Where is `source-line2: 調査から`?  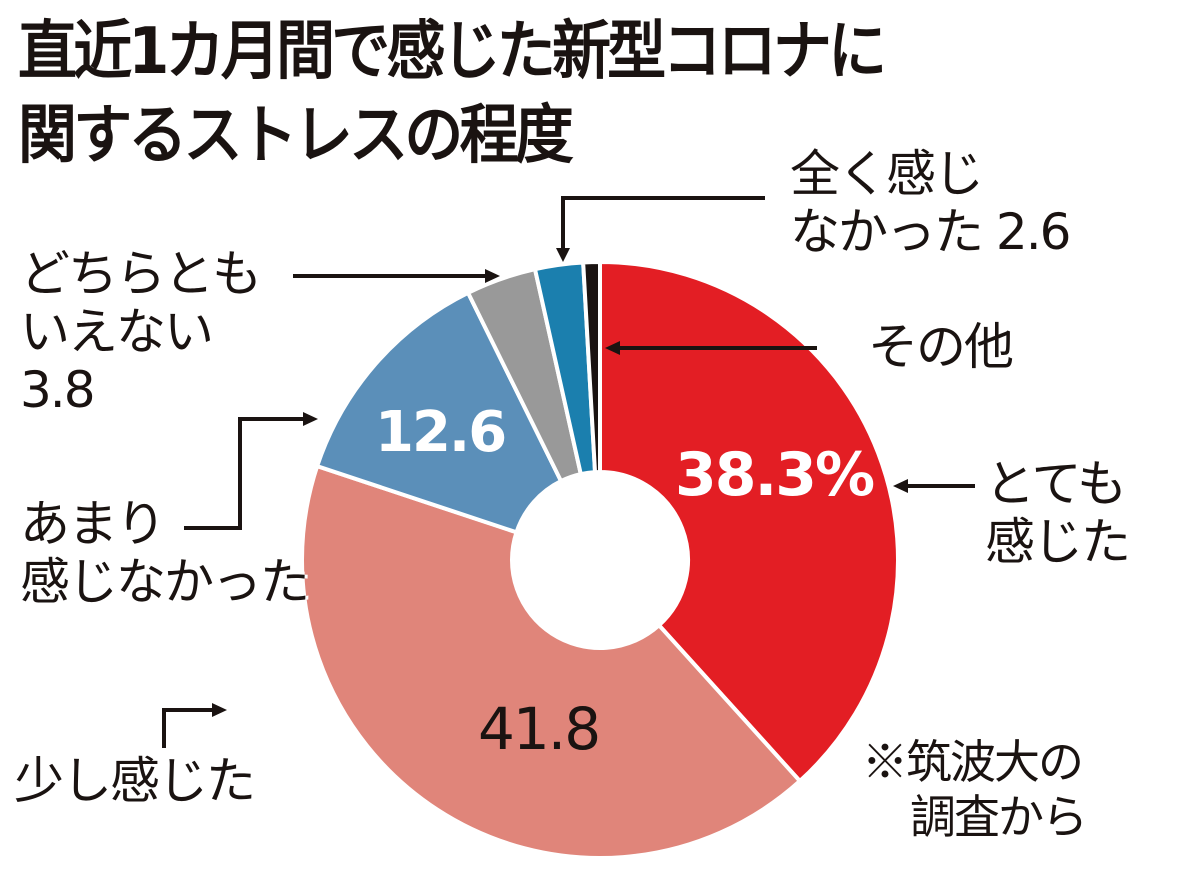
source-line2: 調査から is located at coordinates (999, 817).